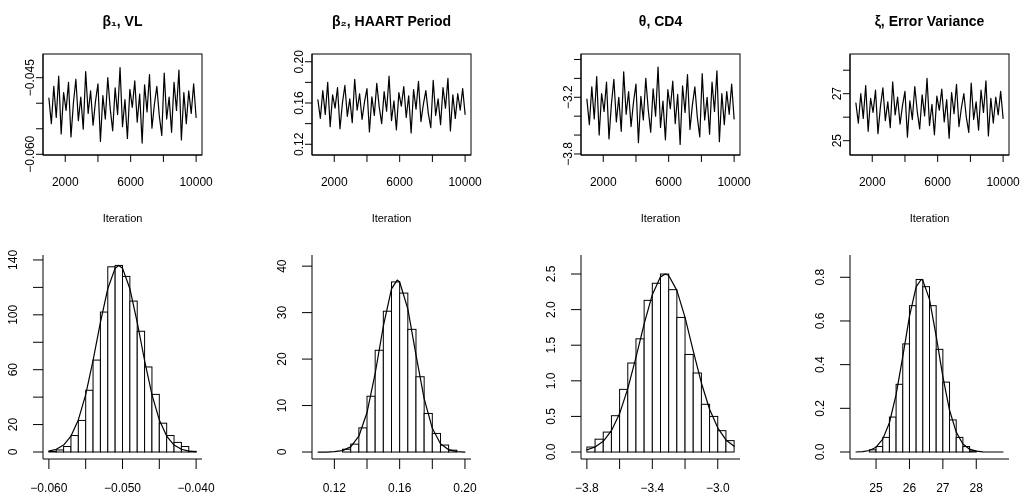  What do you see at coordinates (13, 314) in the screenshot?
I see `y-tick-label: 100` at bounding box center [13, 314].